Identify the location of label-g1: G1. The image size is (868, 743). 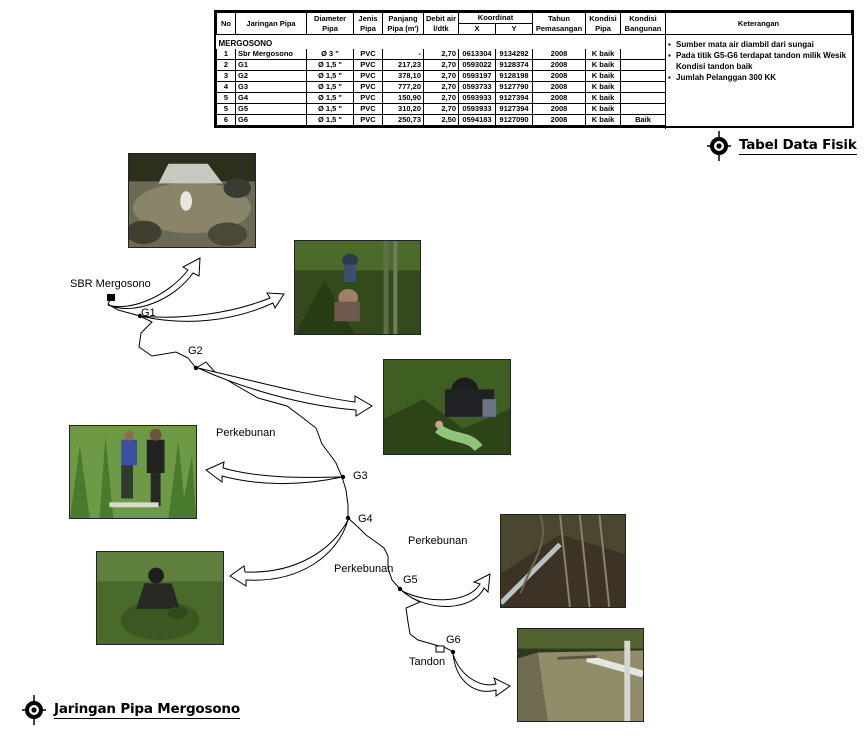
(148, 313).